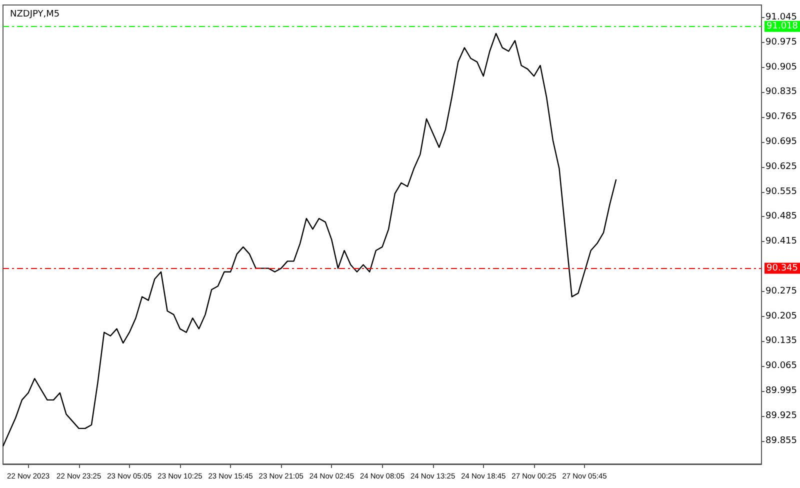 This screenshot has width=800, height=488. Describe the element at coordinates (782, 117) in the screenshot. I see `y-tick-label: 90.765` at that location.